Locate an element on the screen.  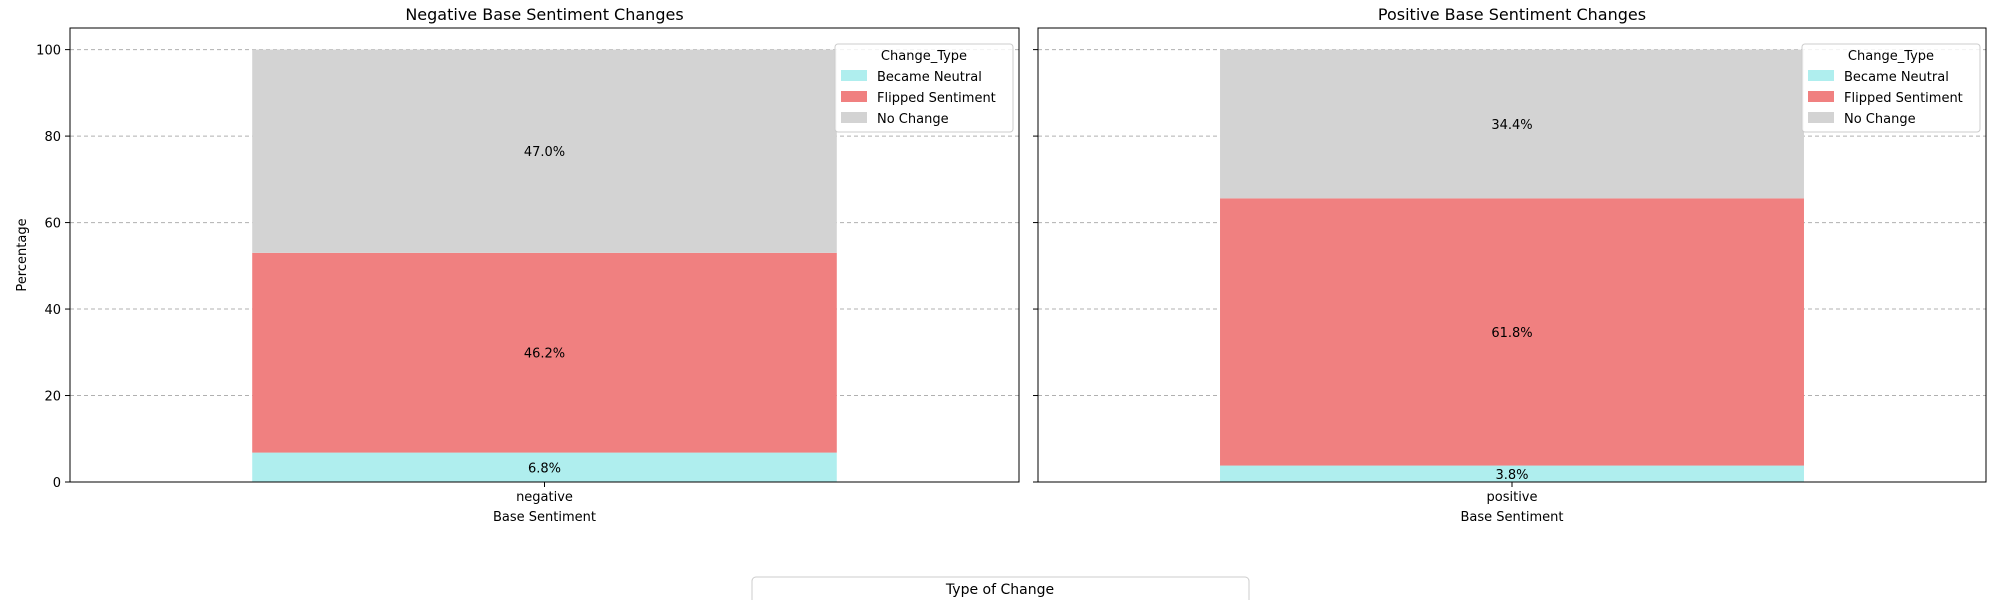
y-tick-label: 100 is located at coordinates (48, 51).